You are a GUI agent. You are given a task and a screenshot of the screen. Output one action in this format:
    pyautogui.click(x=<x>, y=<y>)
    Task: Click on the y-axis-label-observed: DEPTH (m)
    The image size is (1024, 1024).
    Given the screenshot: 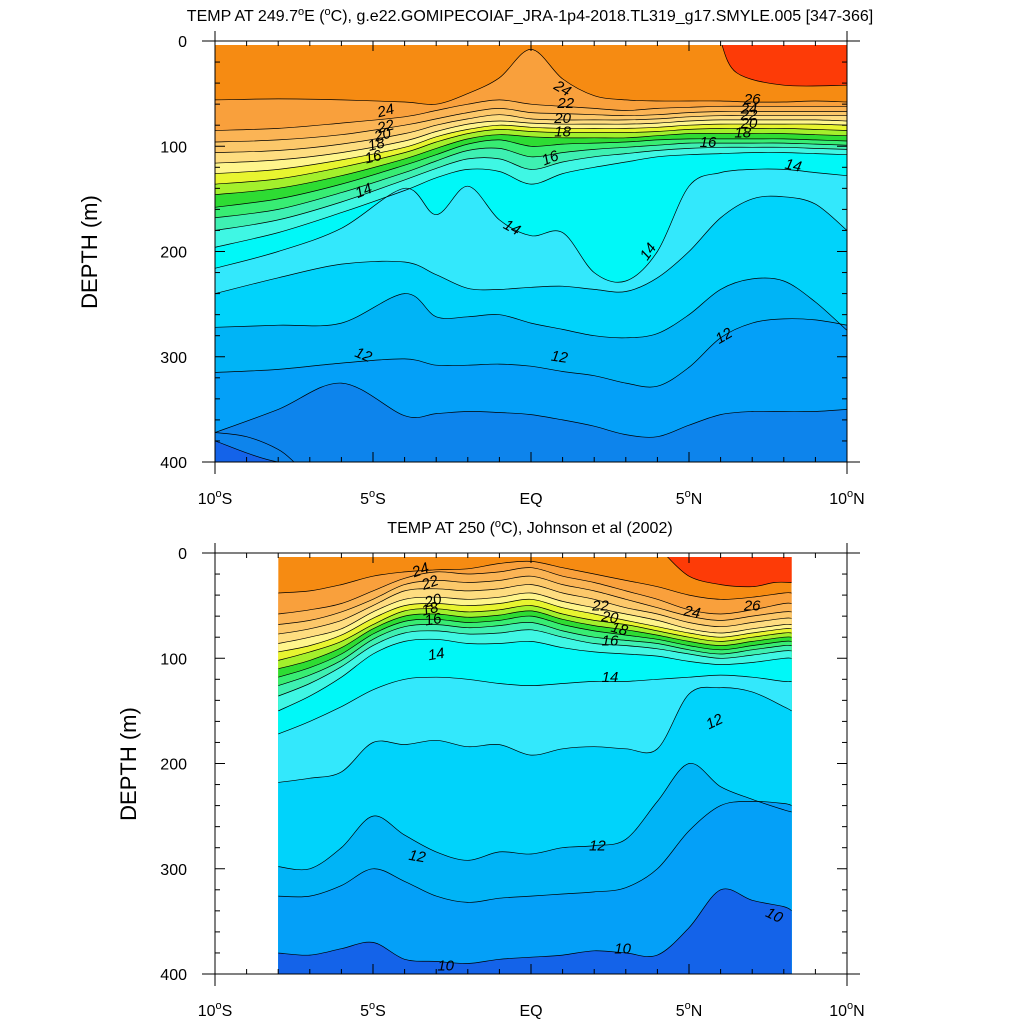 What is the action you would take?
    pyautogui.click(x=128, y=764)
    